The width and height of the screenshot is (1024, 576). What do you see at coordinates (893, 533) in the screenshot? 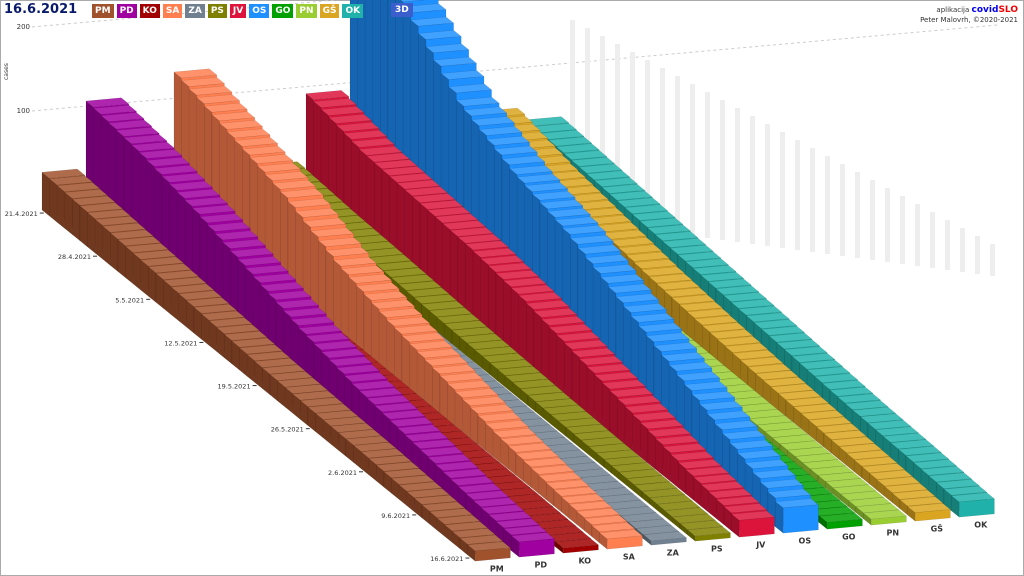
I see `region-label: PN` at bounding box center [893, 533].